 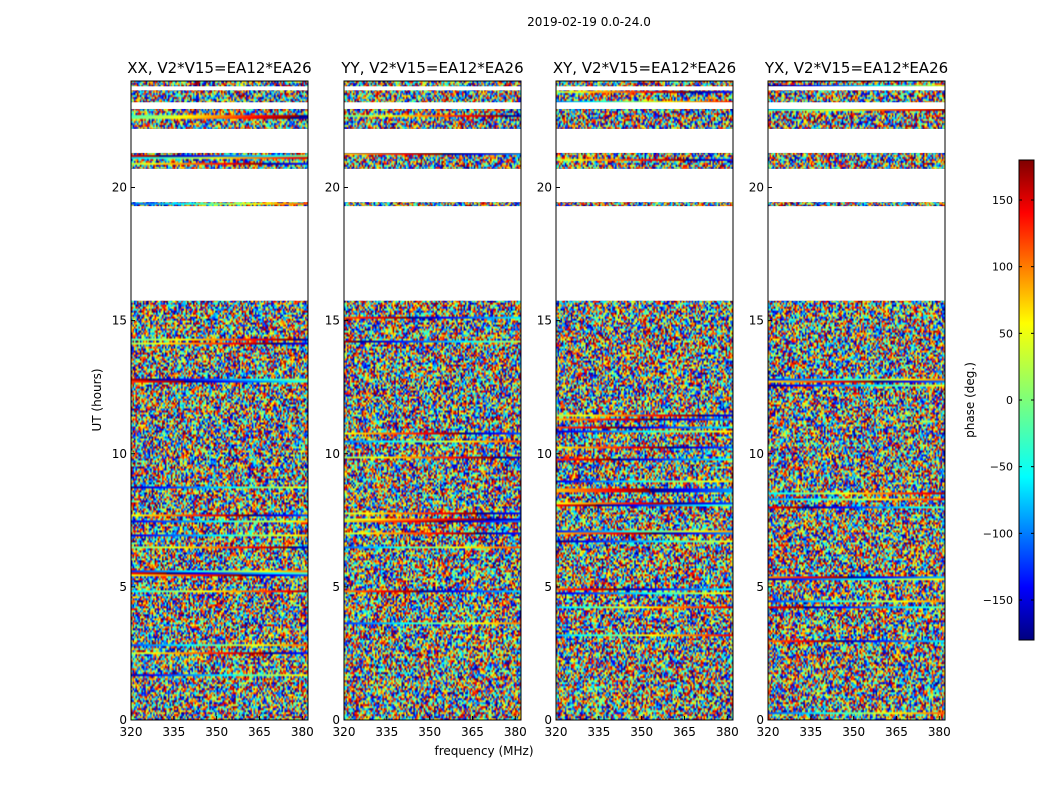 I want to click on panel-title: YX, V2*V15=EA12*EA26, so click(x=856, y=68).